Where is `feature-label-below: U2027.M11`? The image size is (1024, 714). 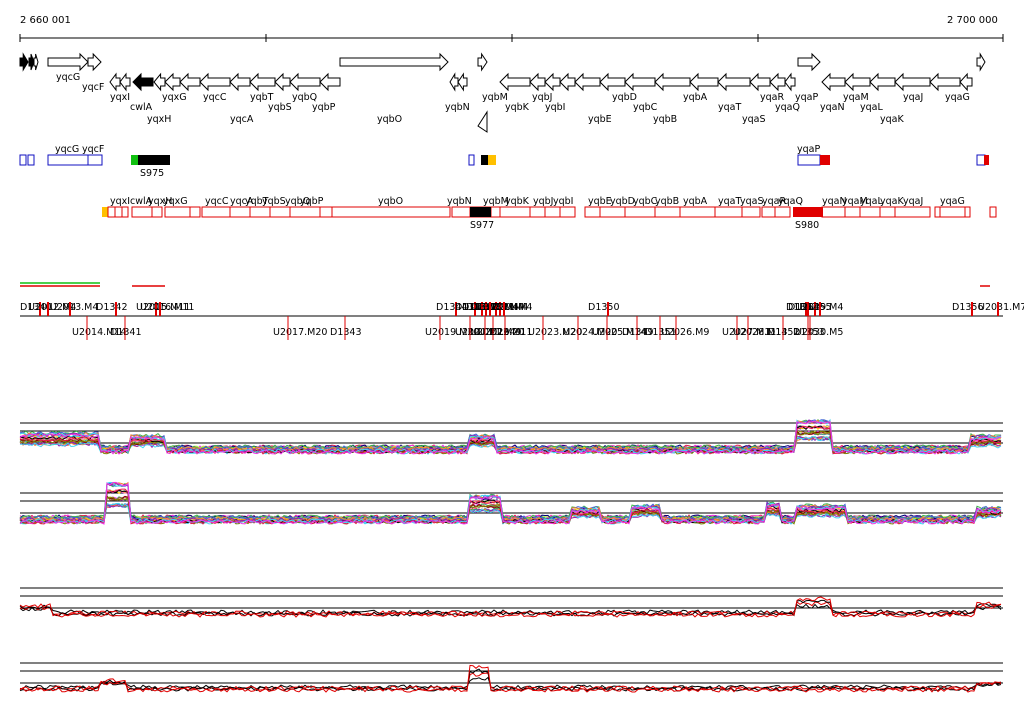 feature-label-below: U2027.M11 is located at coordinates (749, 332).